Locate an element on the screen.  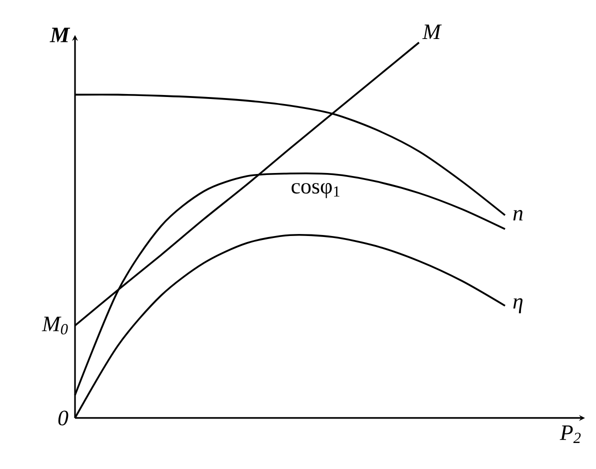
annotation: 0 is located at coordinates (63, 418).